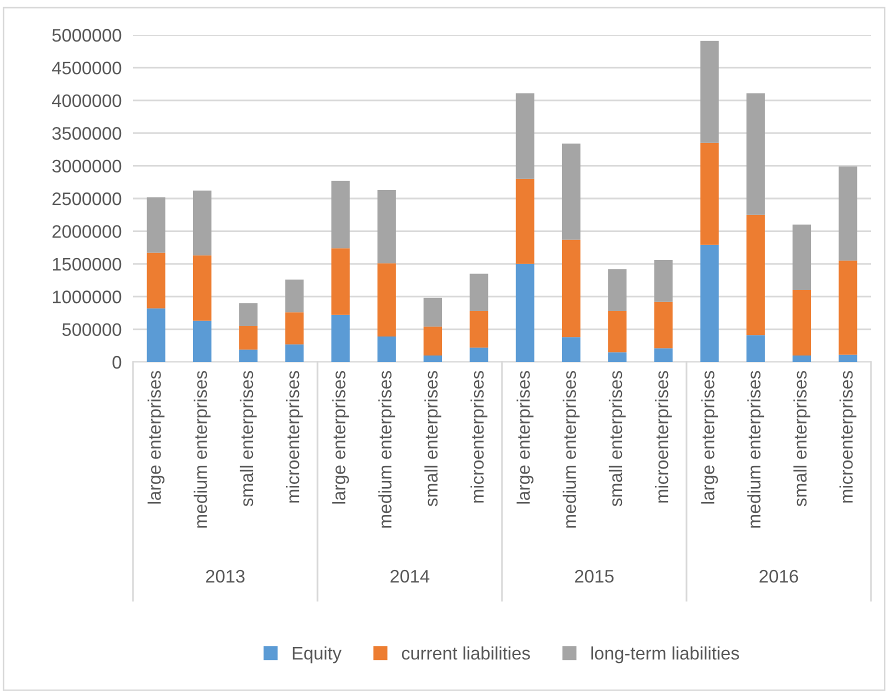  I want to click on legend-label: long-term liabilities, so click(665, 655).